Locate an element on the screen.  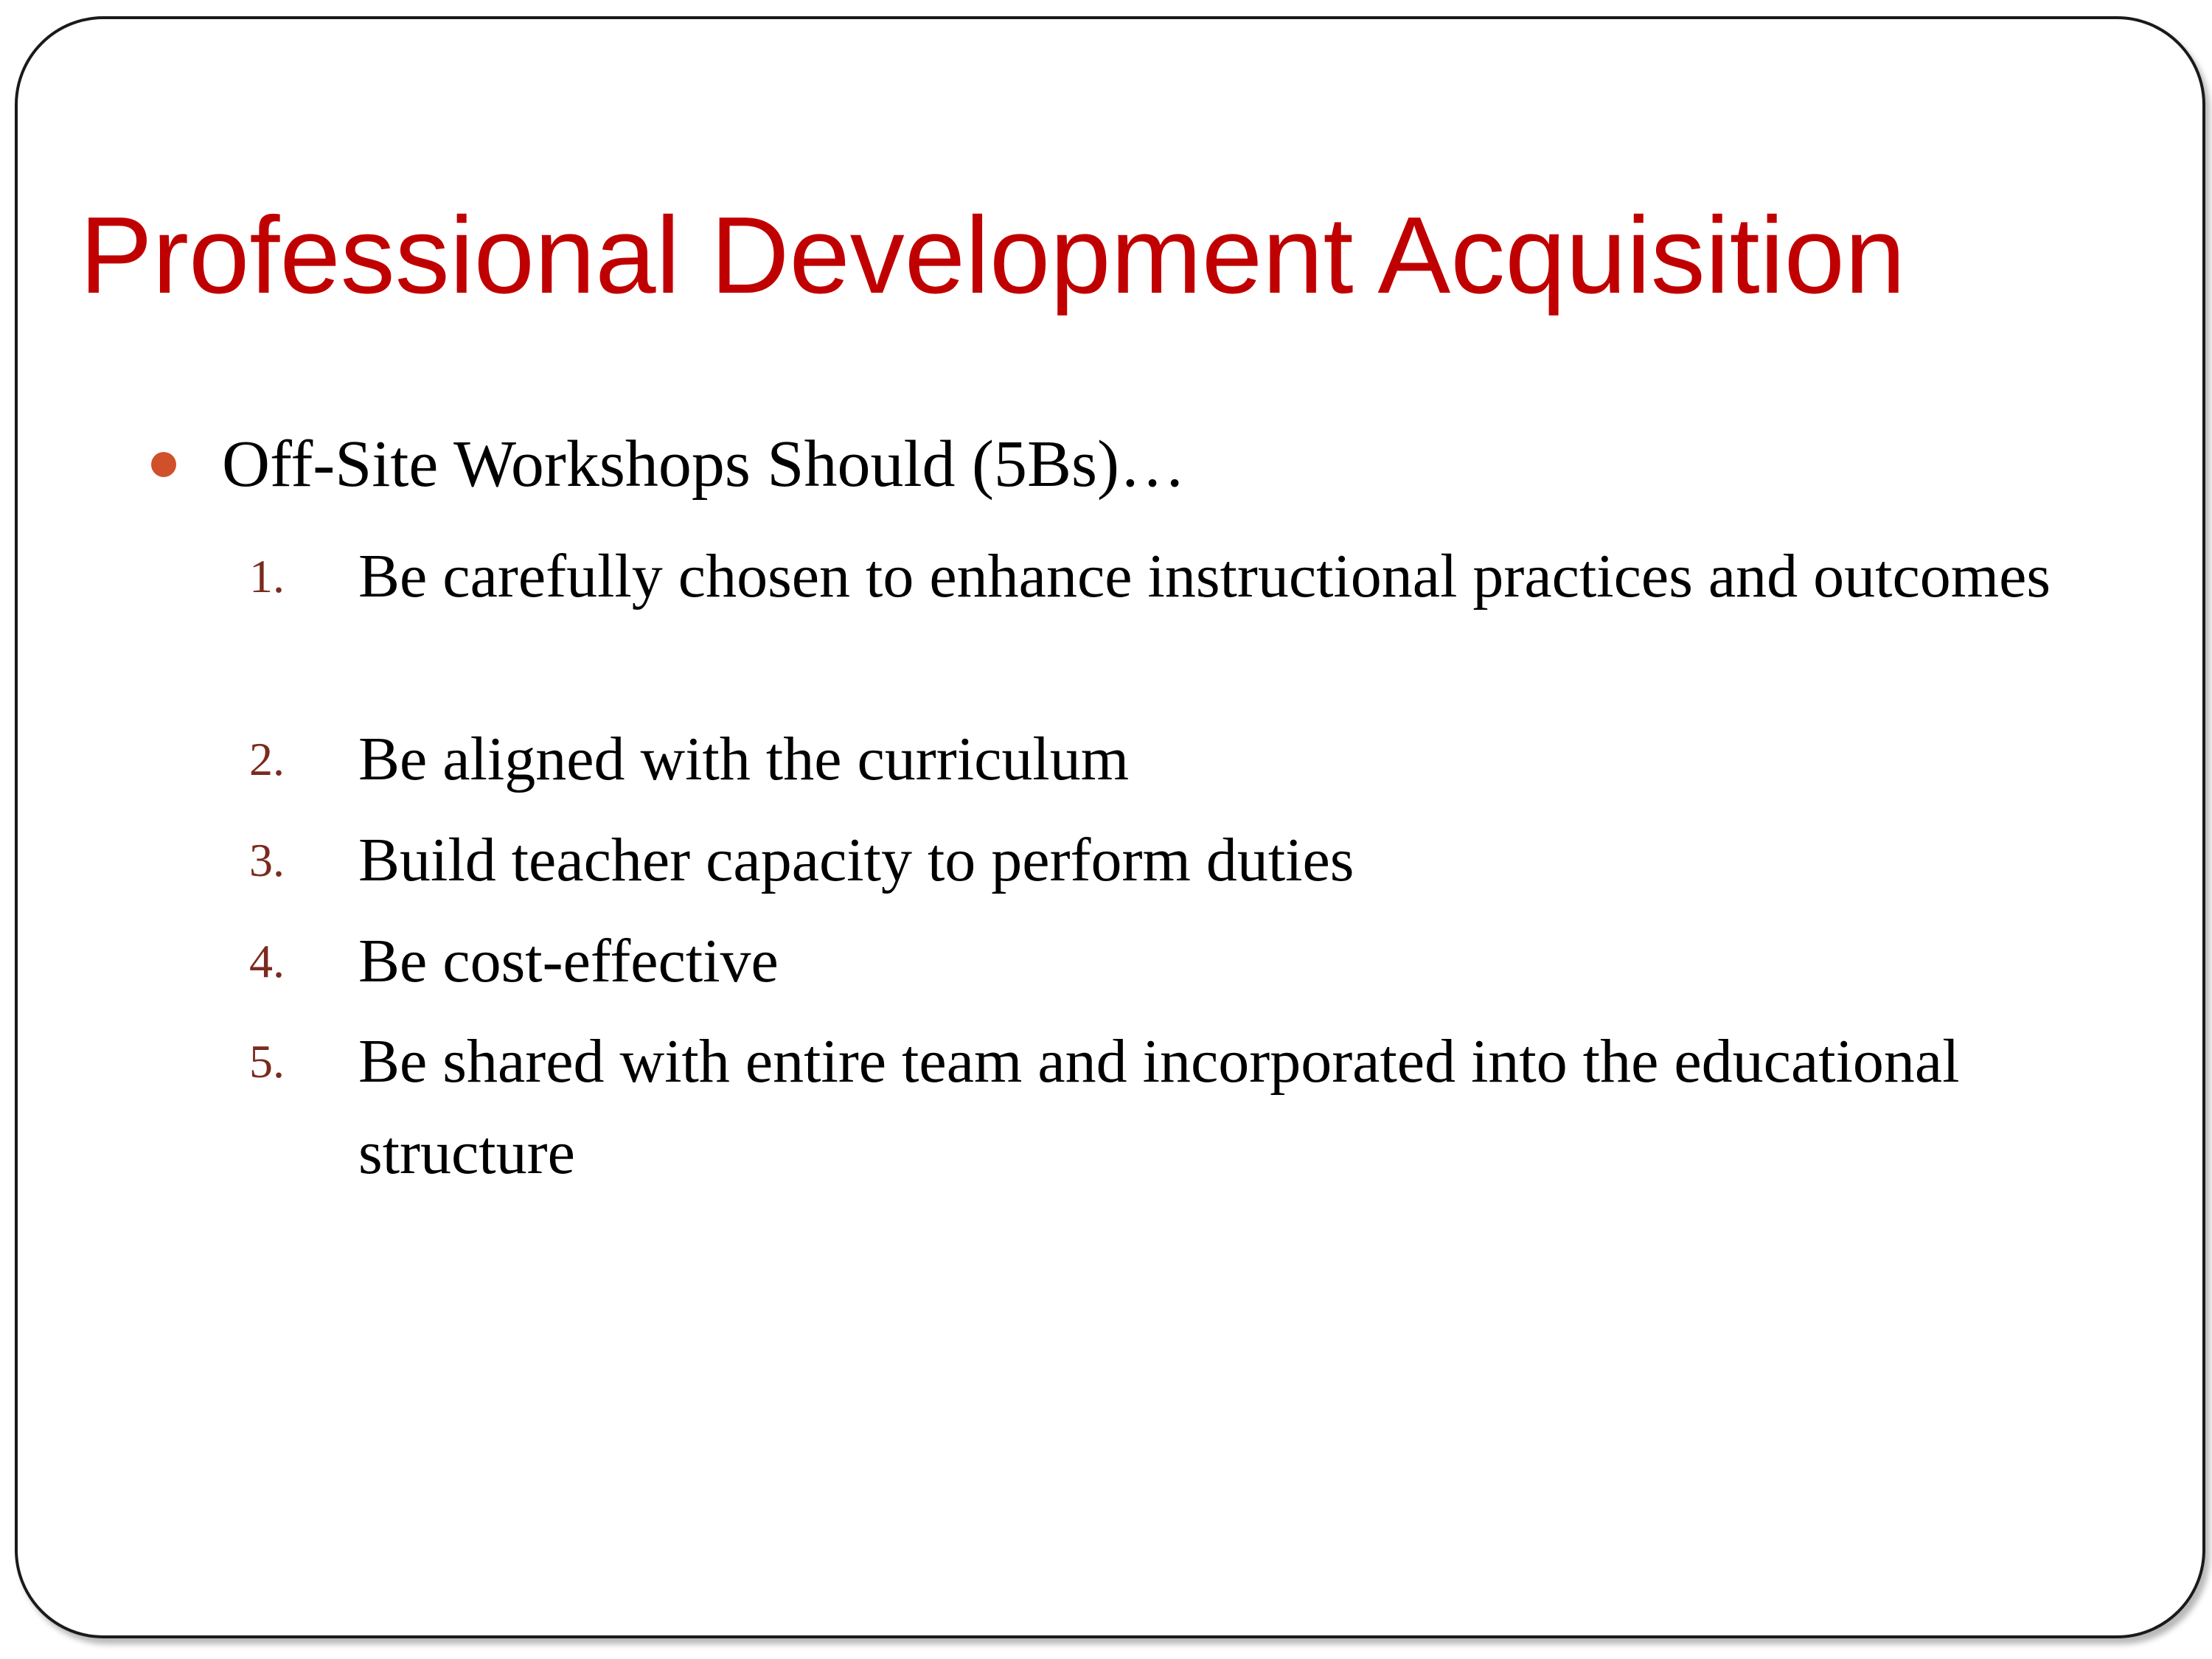
bullet-dot-icon is located at coordinates (163, 464).